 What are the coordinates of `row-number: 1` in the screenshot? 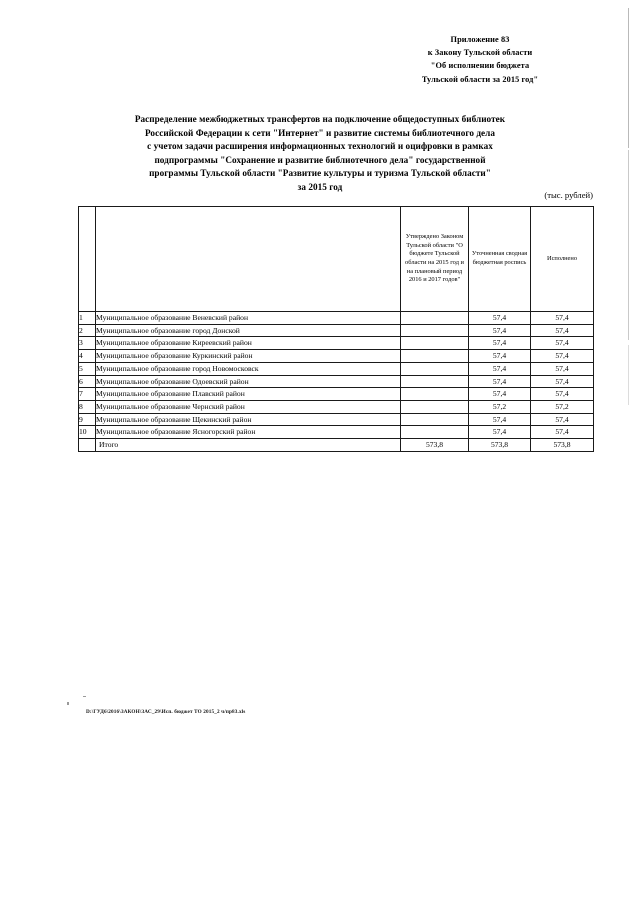 It's located at (87, 318).